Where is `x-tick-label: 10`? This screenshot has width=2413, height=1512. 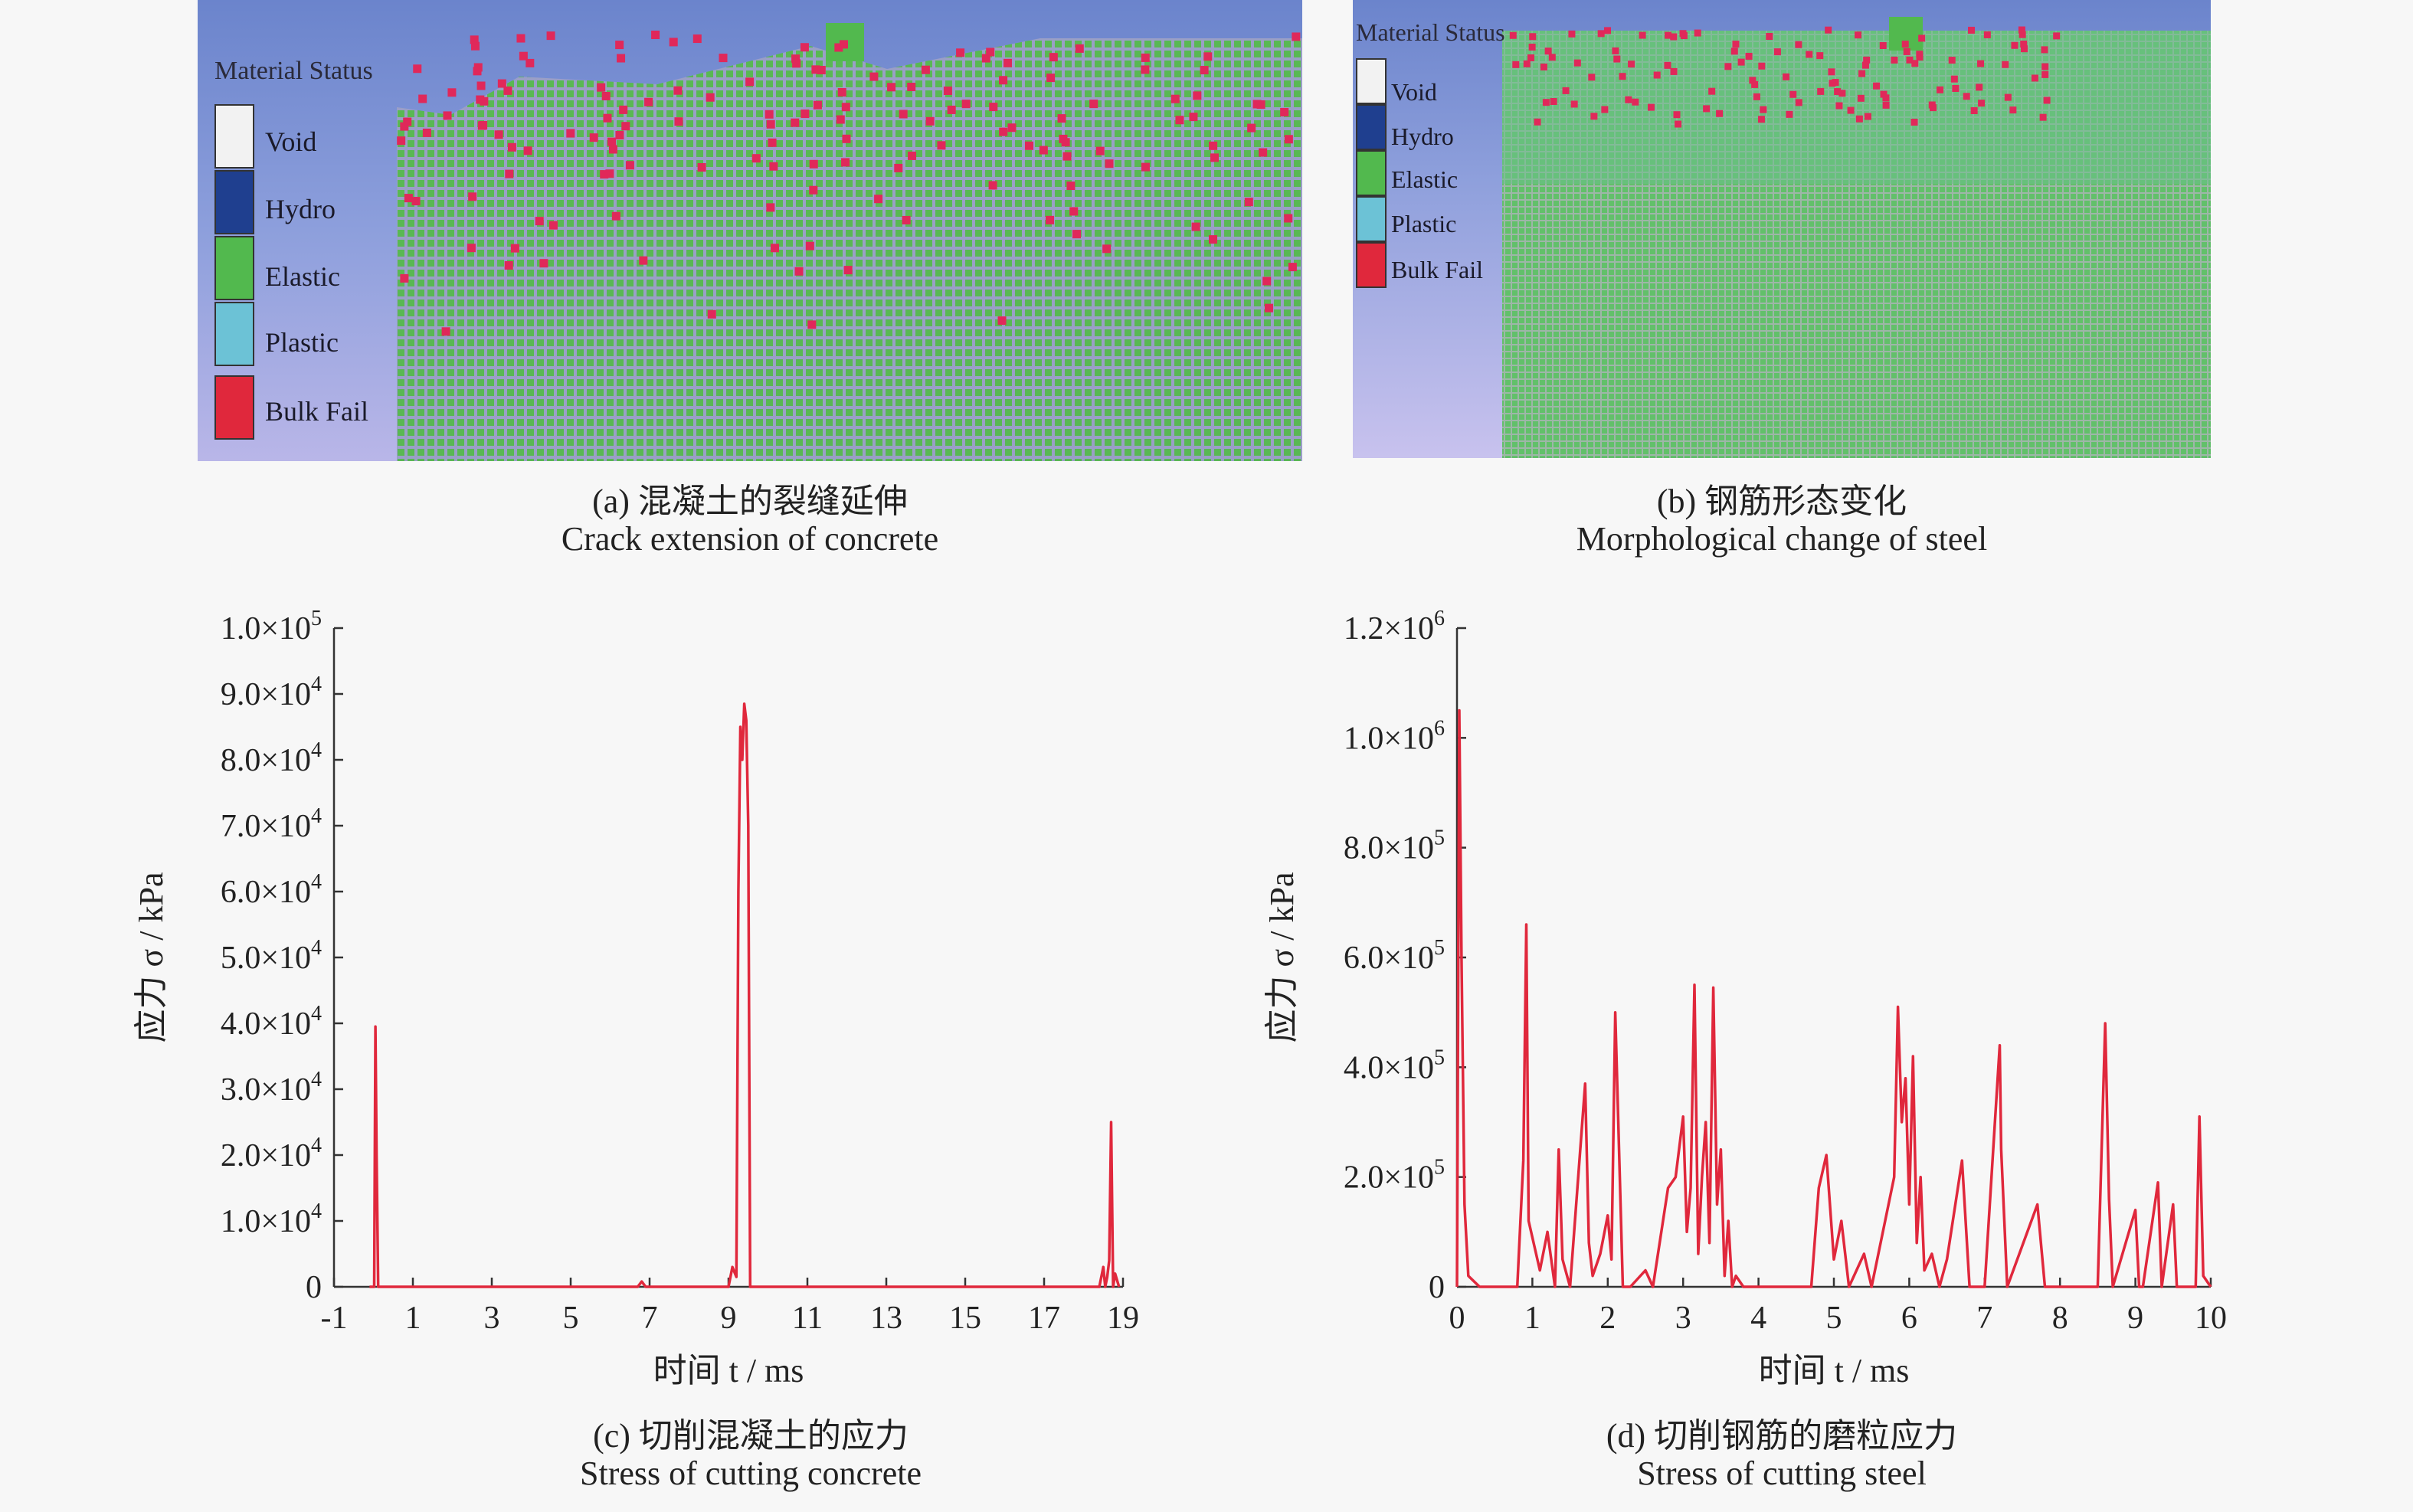
x-tick-label: 10 is located at coordinates (2211, 1318).